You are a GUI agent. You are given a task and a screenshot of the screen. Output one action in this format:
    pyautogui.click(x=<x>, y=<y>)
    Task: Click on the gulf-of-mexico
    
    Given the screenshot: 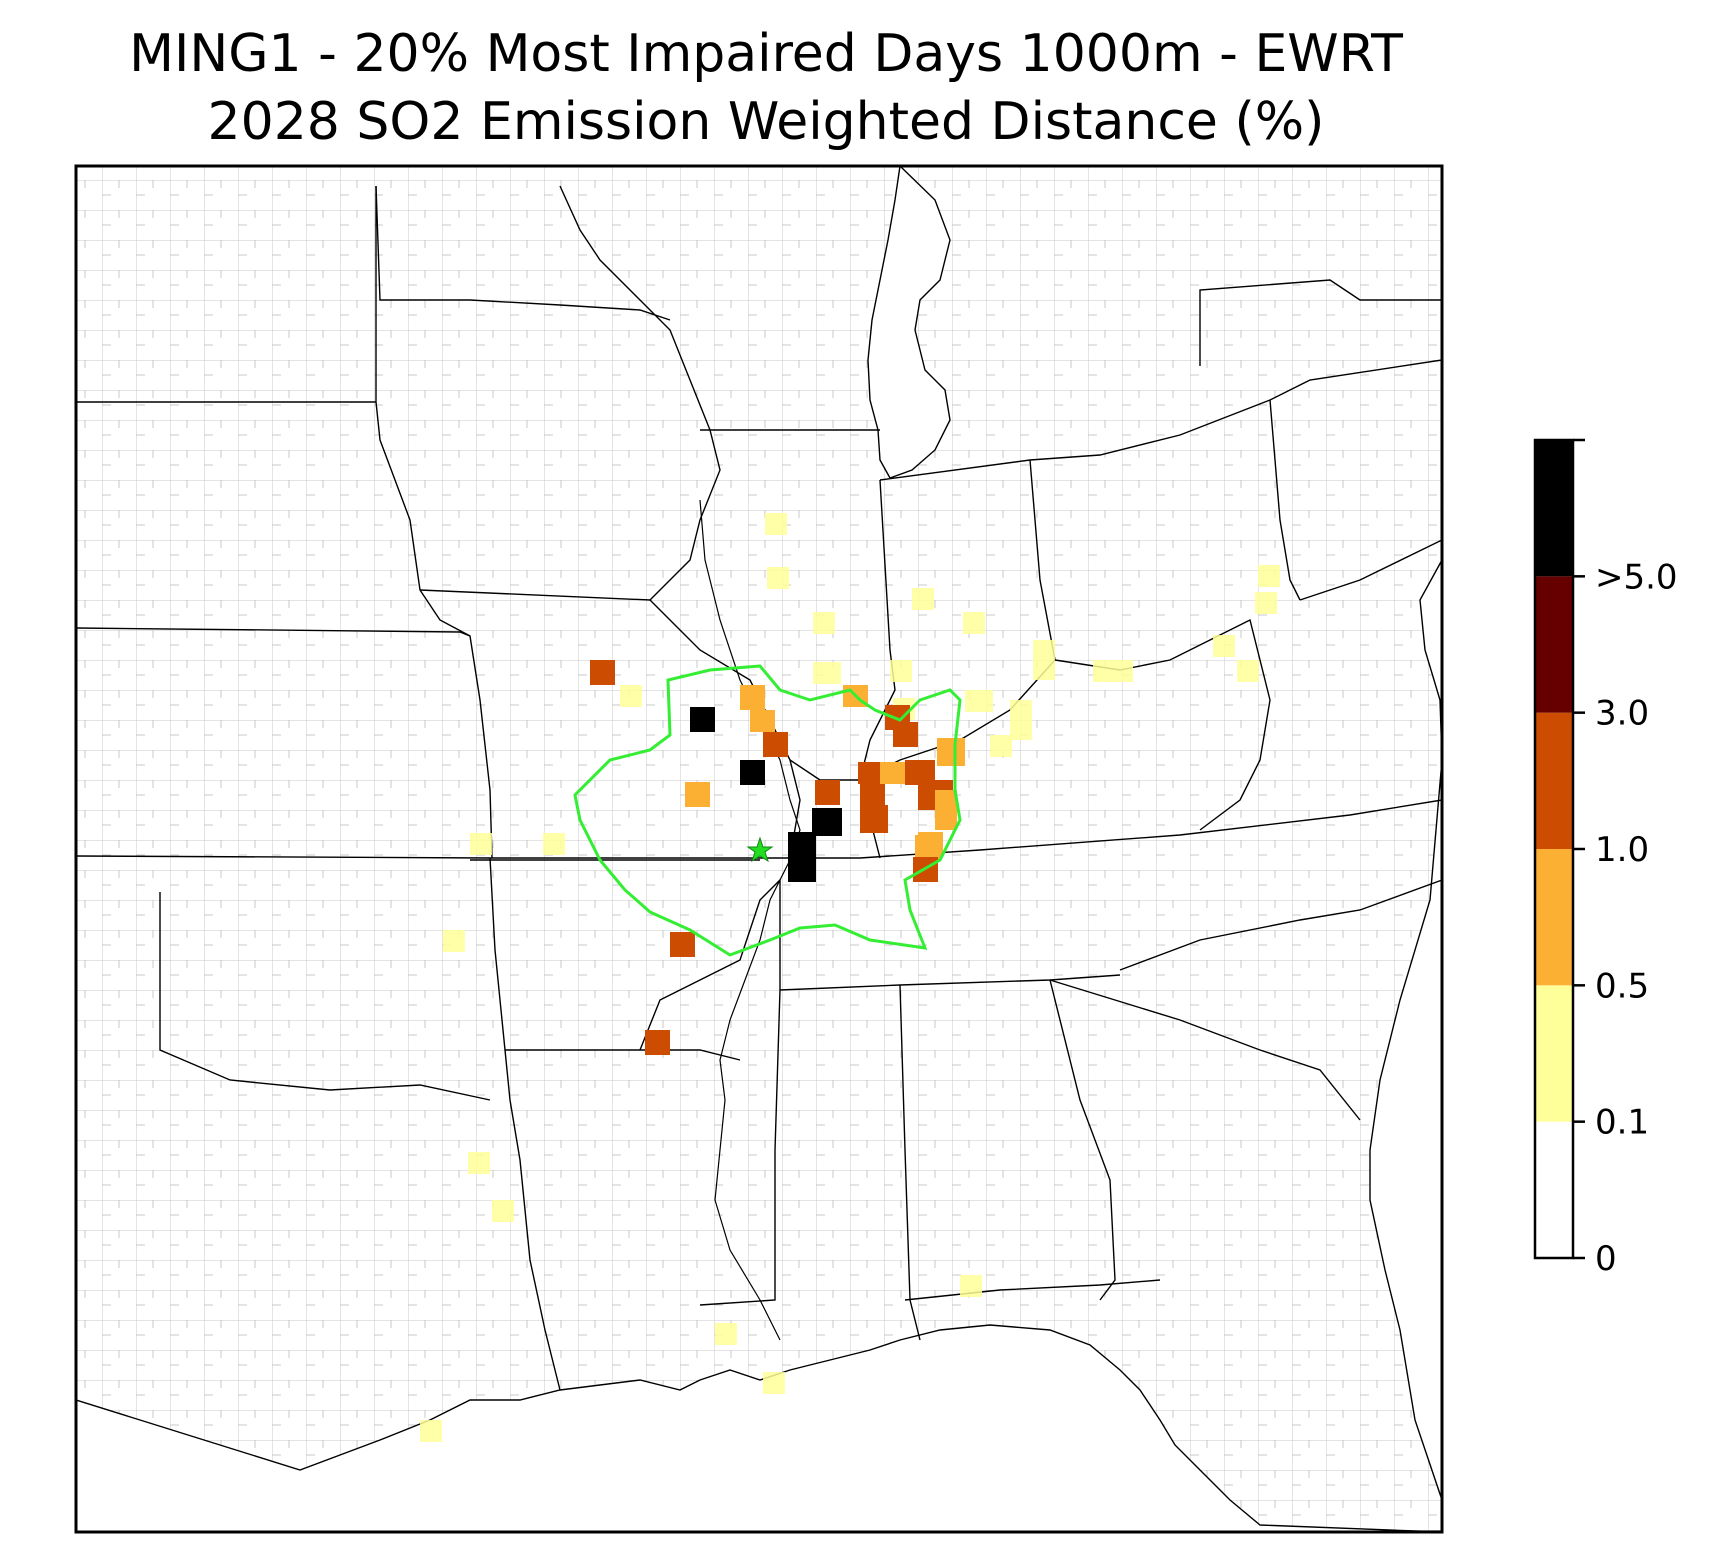 What is the action you would take?
    pyautogui.click(x=759, y=1428)
    